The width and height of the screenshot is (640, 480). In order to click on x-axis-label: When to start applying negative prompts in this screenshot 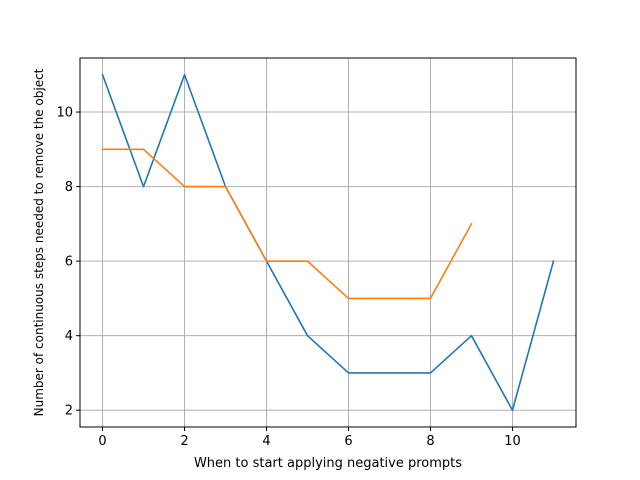, I will do `click(328, 463)`.